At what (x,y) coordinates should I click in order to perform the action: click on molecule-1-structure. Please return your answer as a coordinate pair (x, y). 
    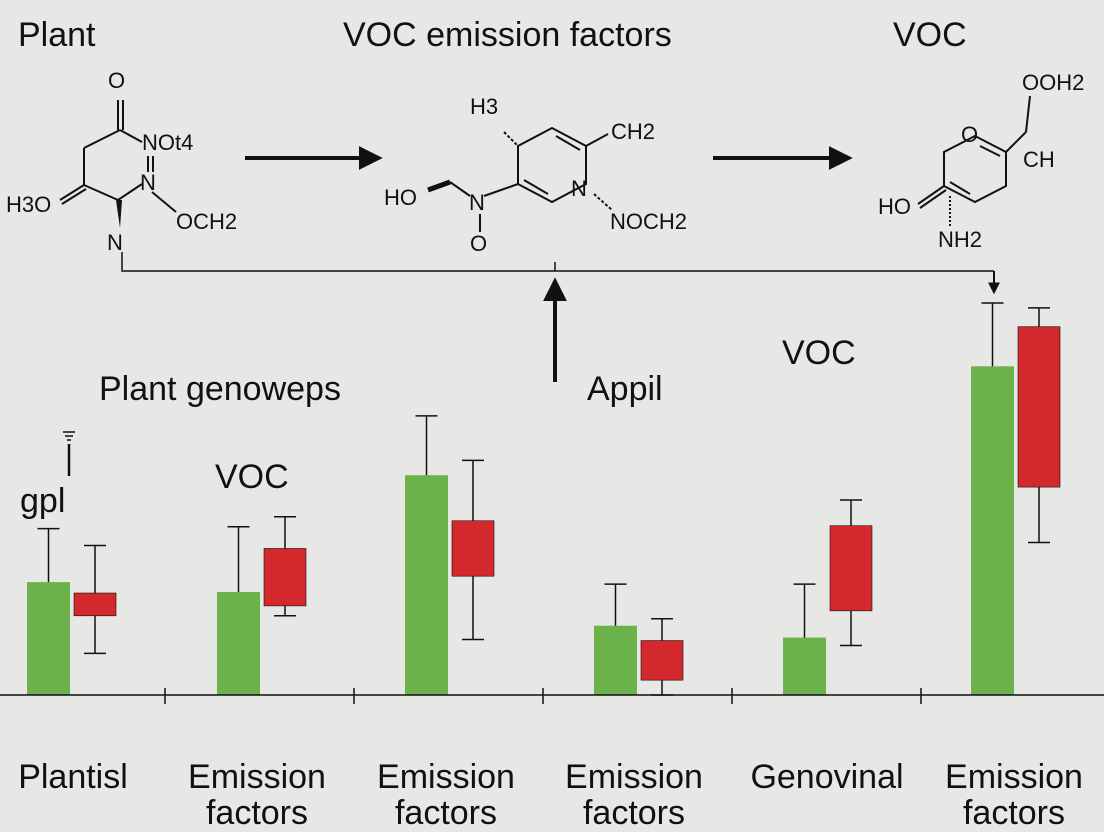
    Looking at the image, I should click on (118, 164).